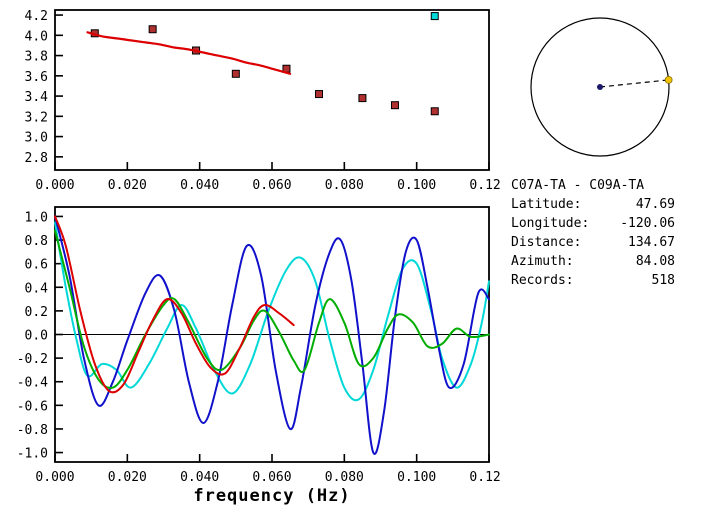 The height and width of the screenshot is (519, 703). Describe the element at coordinates (32, 406) in the screenshot. I see `y-tick-label: -0.6` at that location.